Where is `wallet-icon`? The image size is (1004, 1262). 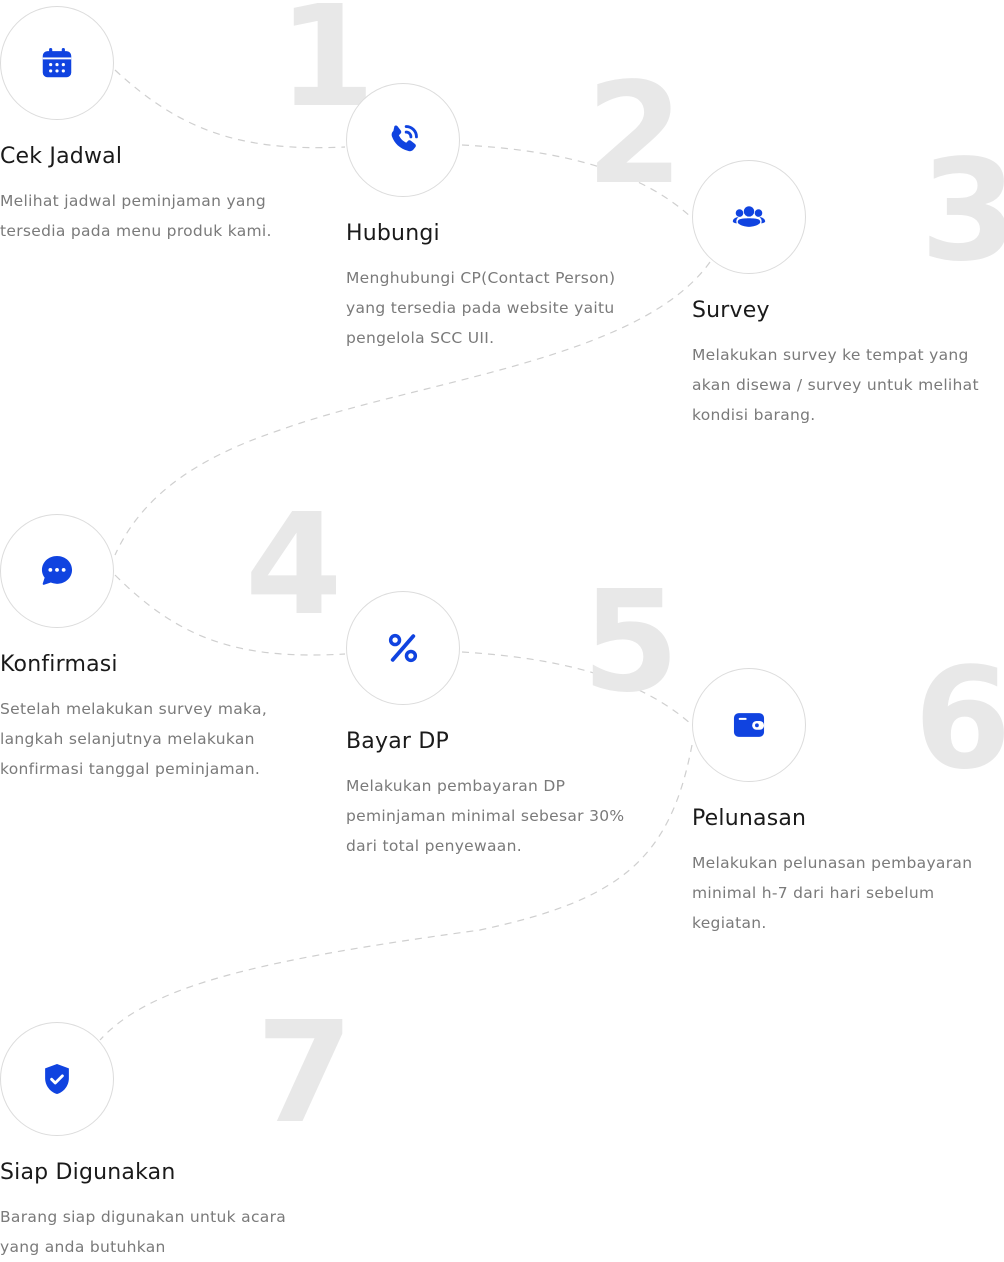
wallet-icon is located at coordinates (749, 725).